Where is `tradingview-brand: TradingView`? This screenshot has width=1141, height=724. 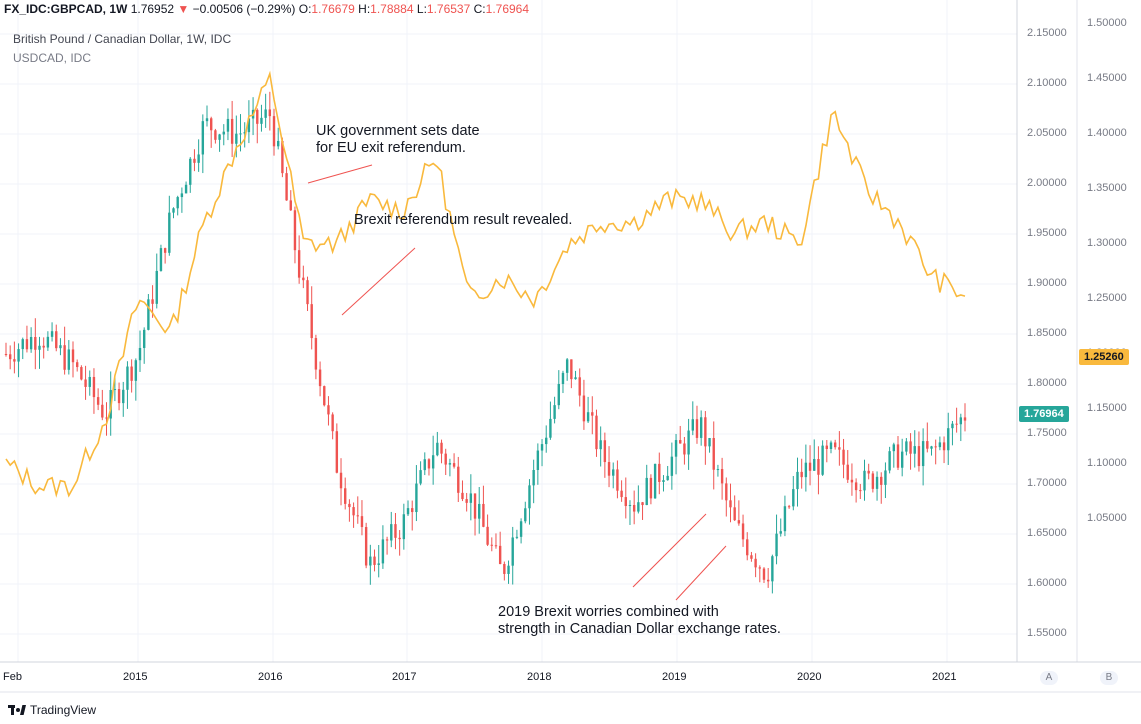 tradingview-brand: TradingView is located at coordinates (52, 710).